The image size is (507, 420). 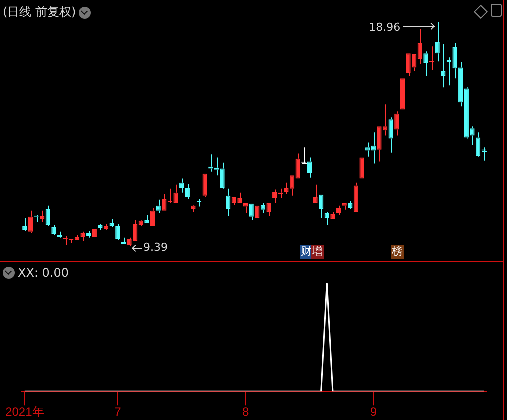 What do you see at coordinates (118, 412) in the screenshot?
I see `x-tick-label: 7` at bounding box center [118, 412].